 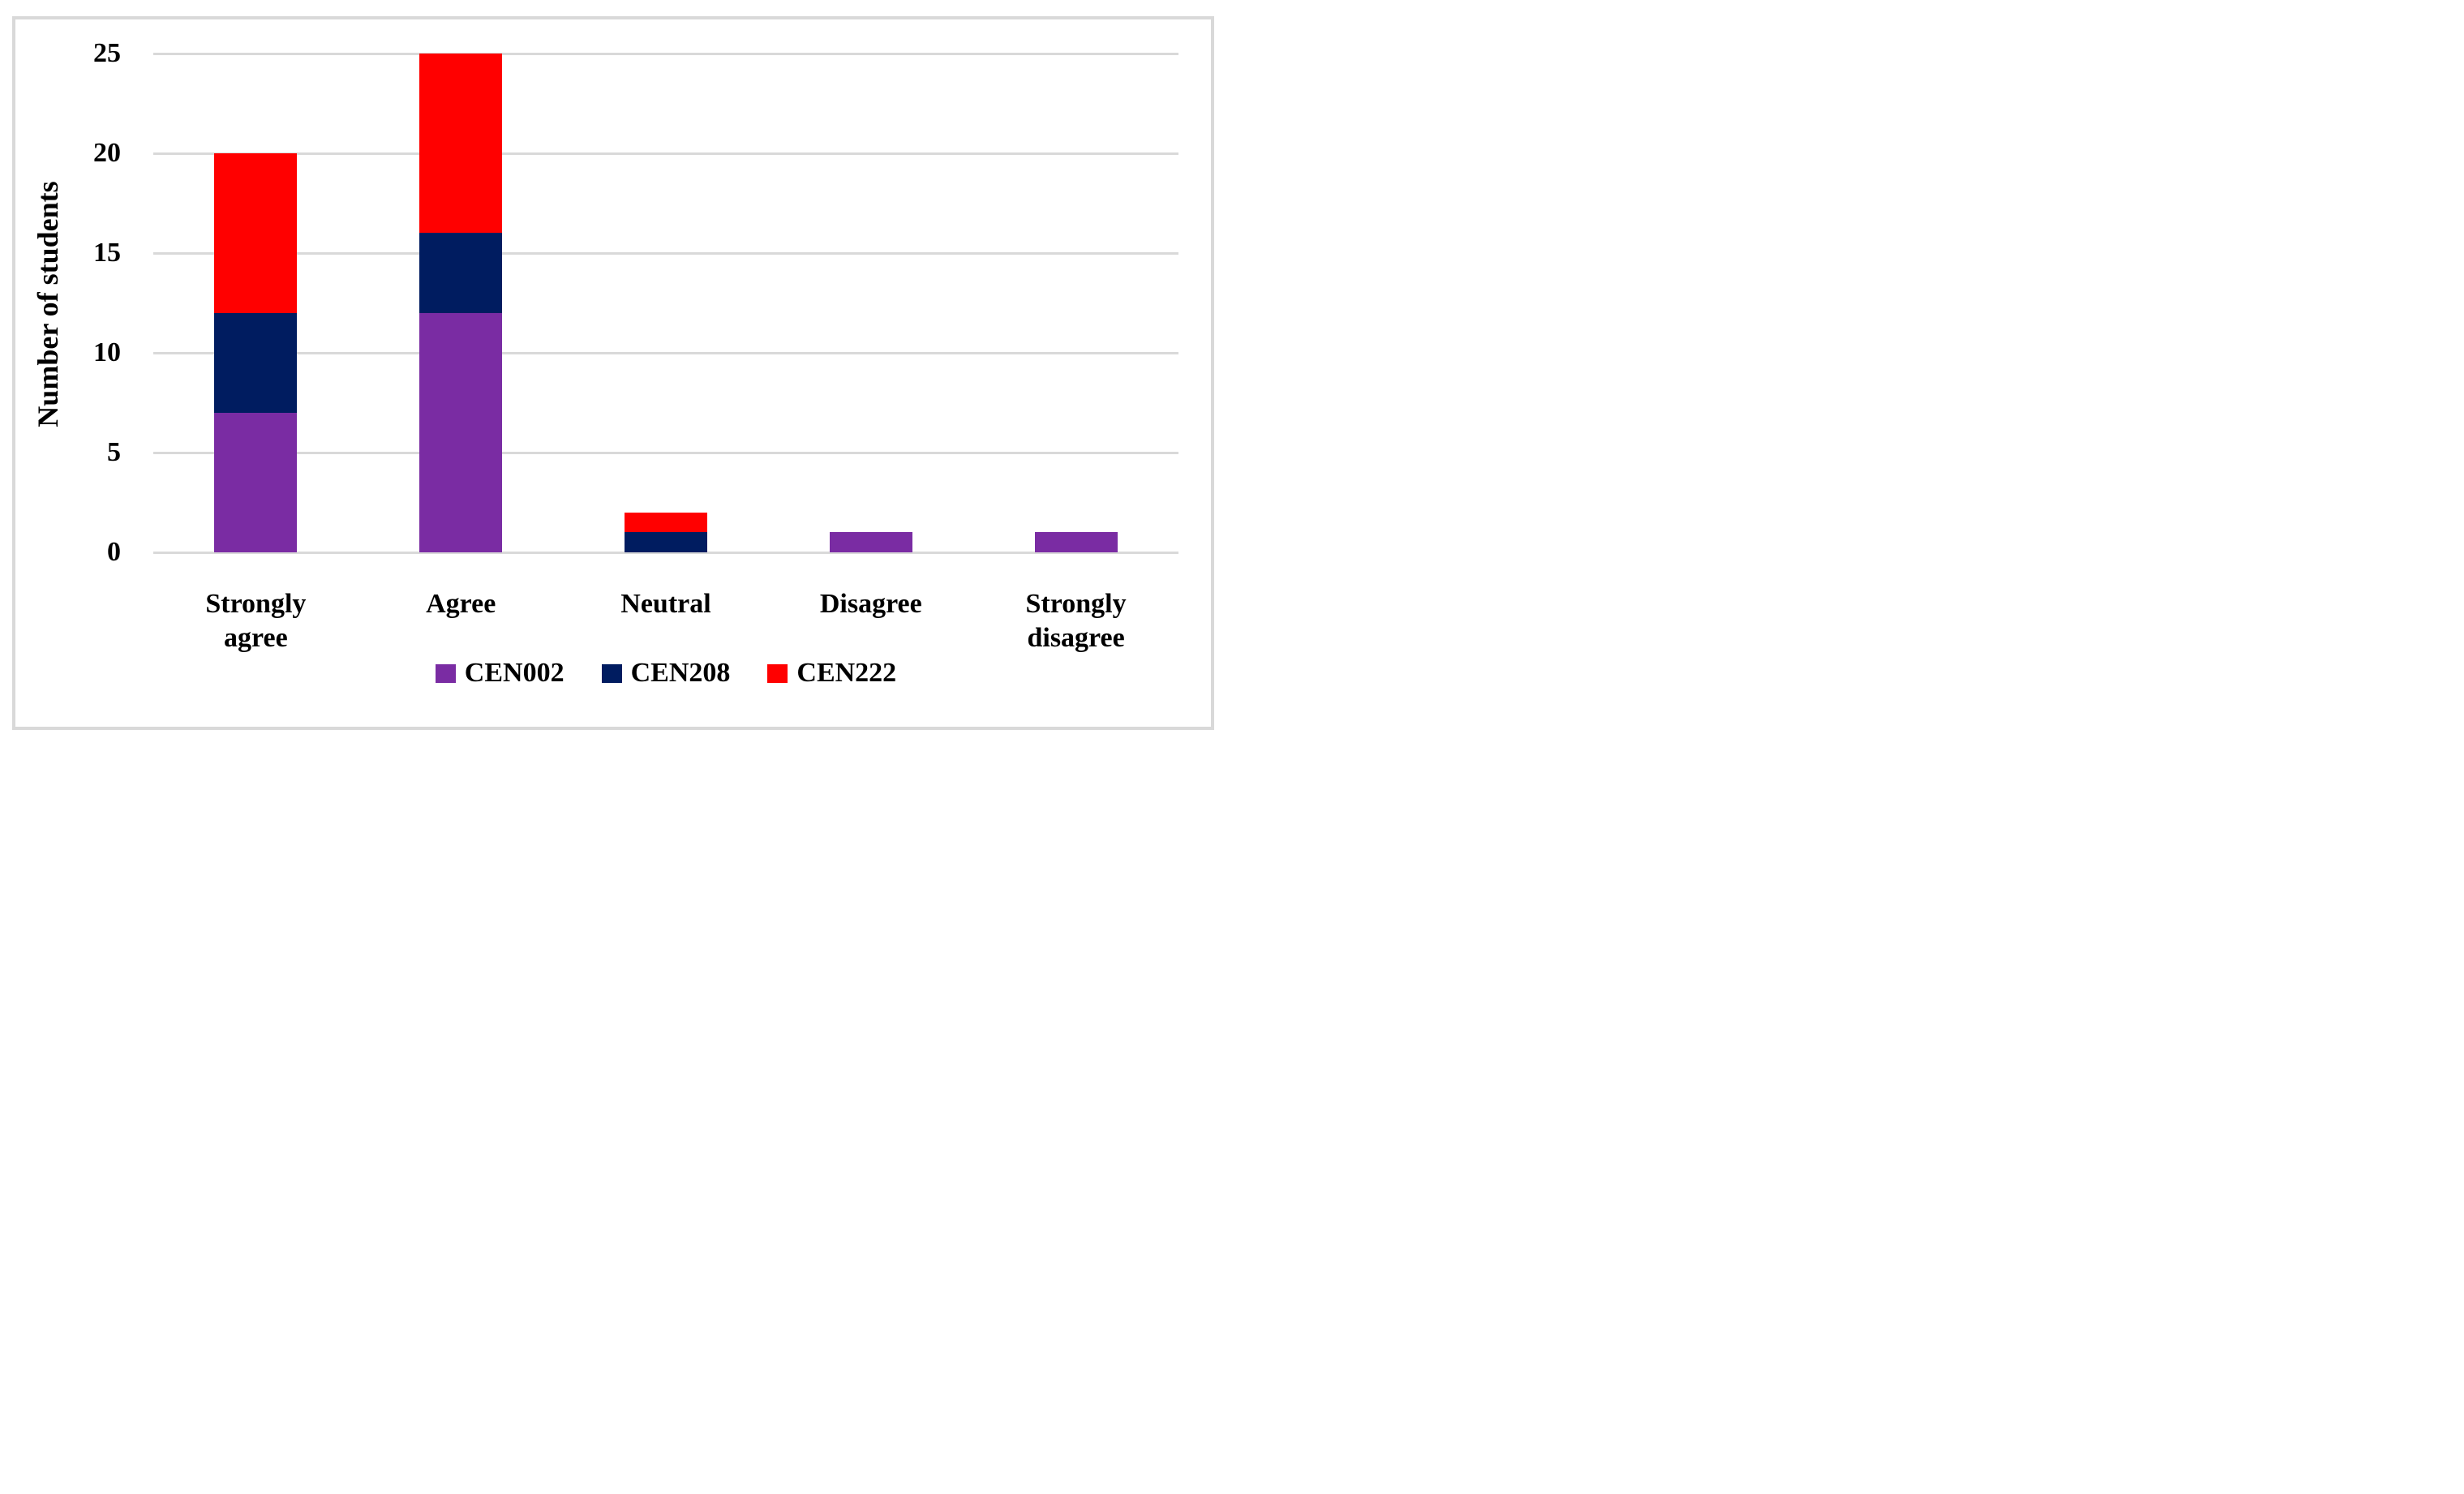 I want to click on legend-swatch-cen222, so click(x=777, y=673).